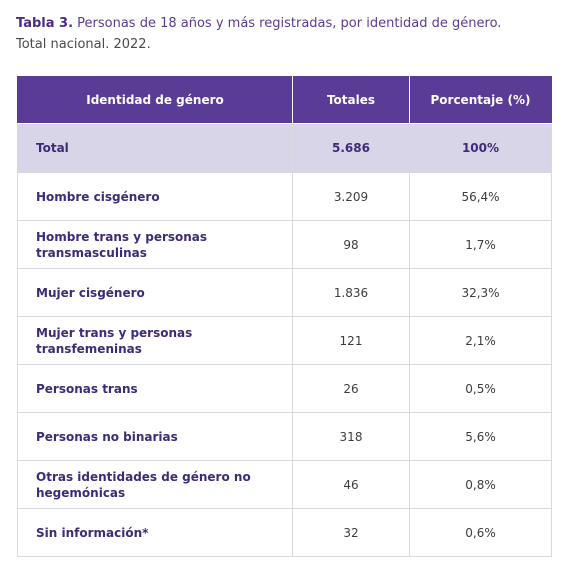 This screenshot has width=565, height=580. Describe the element at coordinates (83, 44) in the screenshot. I see `table-subtitle: Total nacional. 2022.` at that location.